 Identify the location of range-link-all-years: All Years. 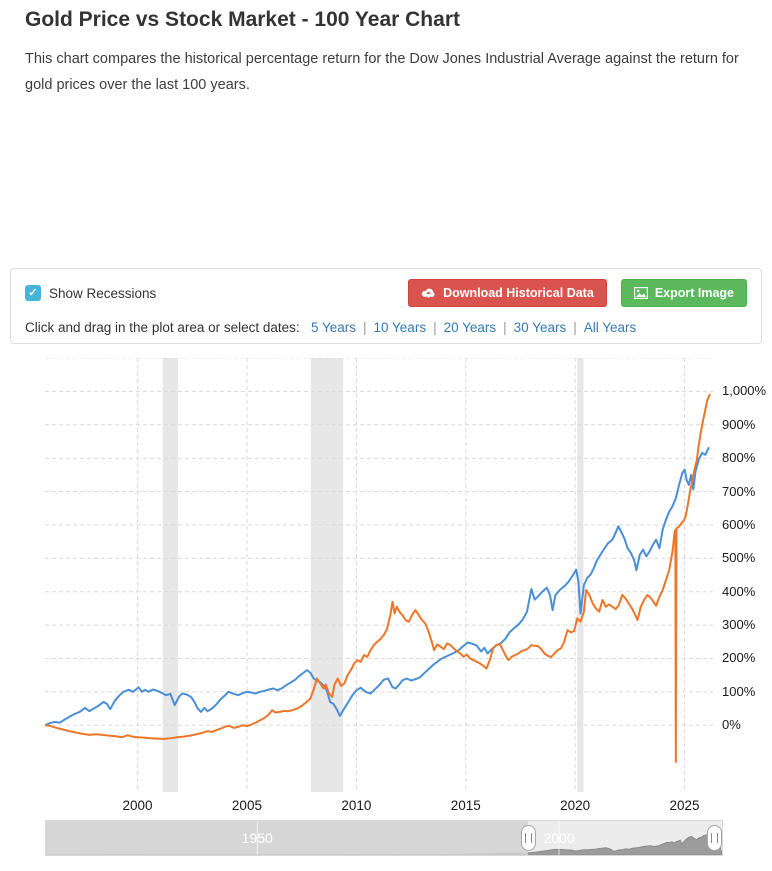
(610, 327).